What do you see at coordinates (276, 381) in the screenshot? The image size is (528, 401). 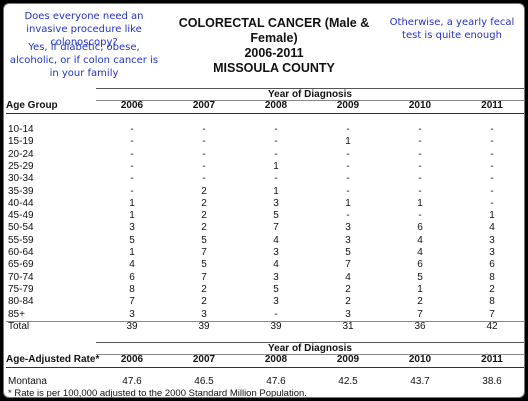 I see `montana-2008: 47.6` at bounding box center [276, 381].